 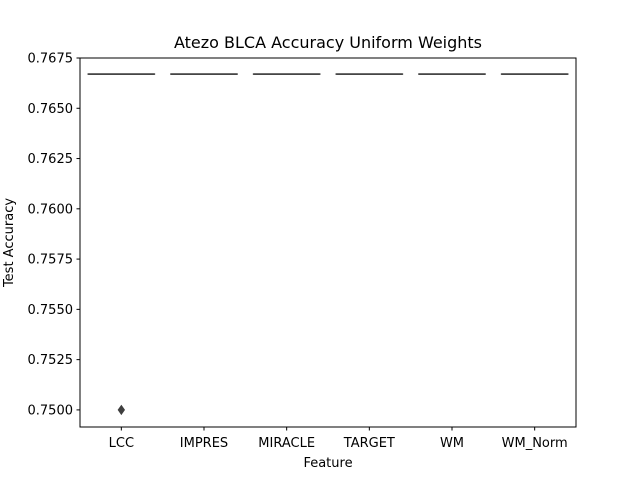 What do you see at coordinates (51, 209) in the screenshot?
I see `y-tick-label: 0.7600` at bounding box center [51, 209].